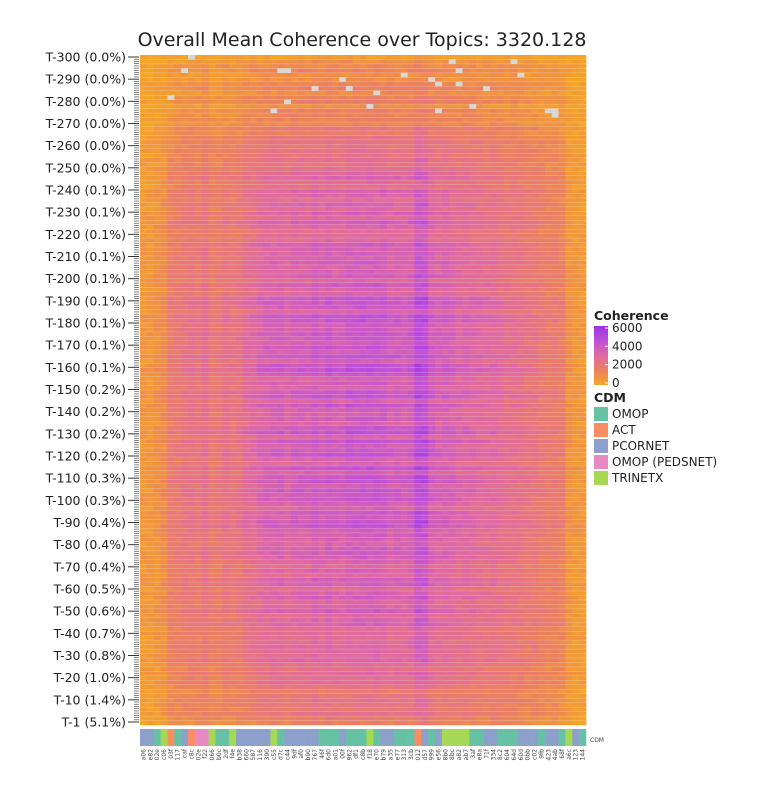  I want to click on y-tick-label: T-250 (0.0%), so click(85, 167).